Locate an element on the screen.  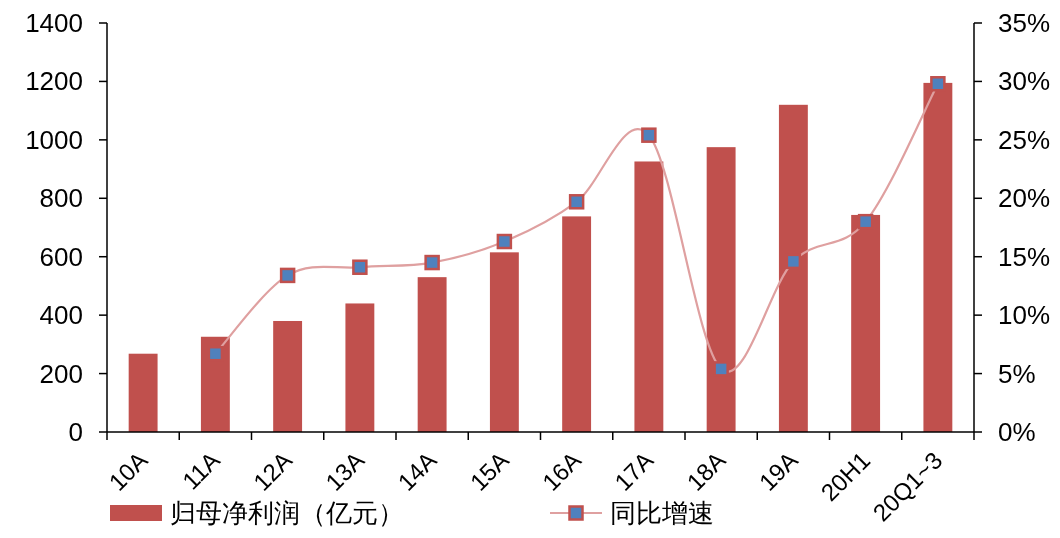
x-tick-label: 18A is located at coordinates (706, 471).